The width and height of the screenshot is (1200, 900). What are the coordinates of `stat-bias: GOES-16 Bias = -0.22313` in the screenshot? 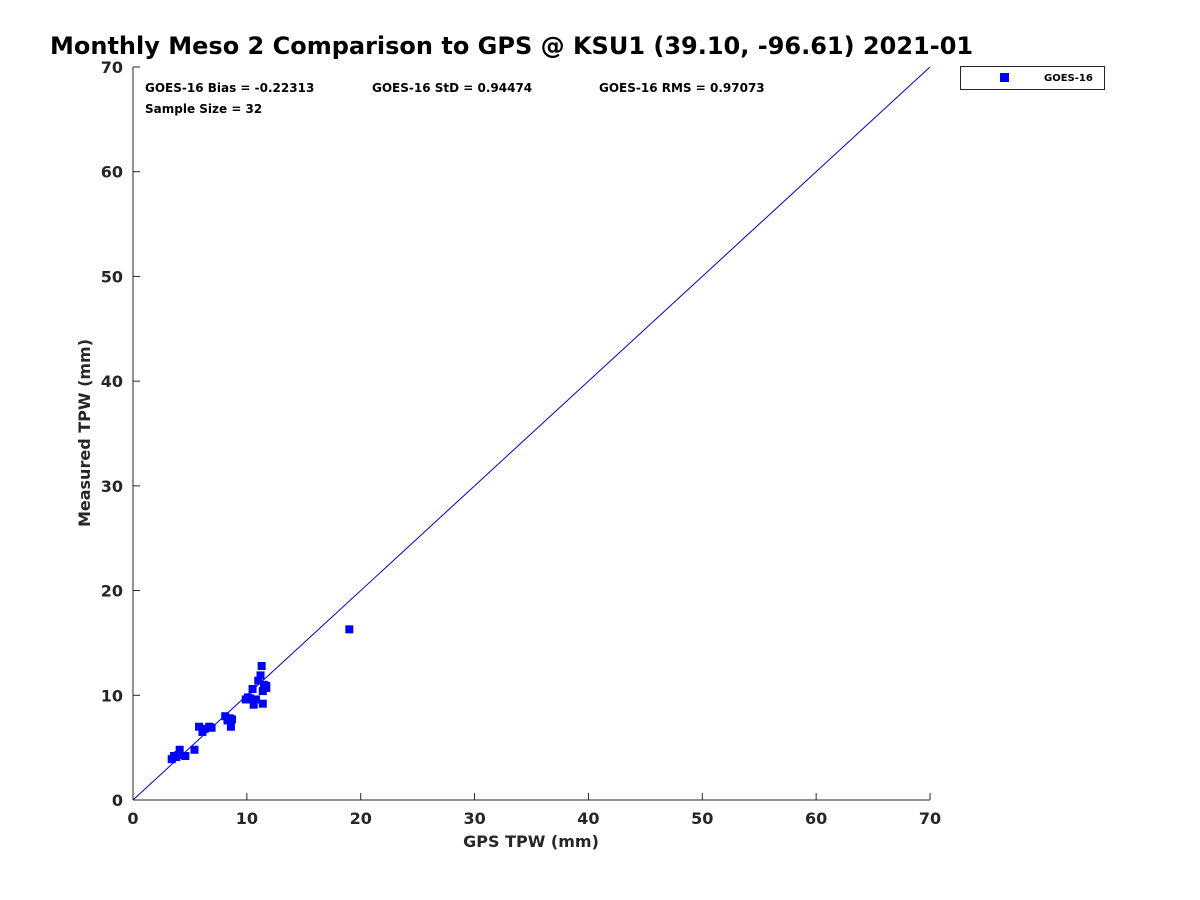 It's located at (229, 88).